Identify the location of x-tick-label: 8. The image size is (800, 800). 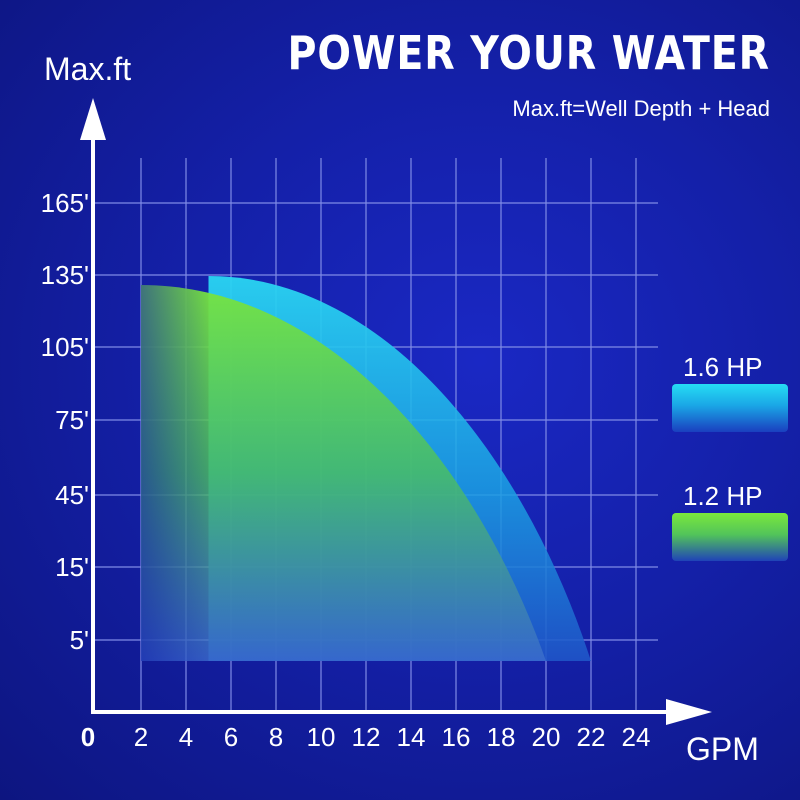
(276, 737).